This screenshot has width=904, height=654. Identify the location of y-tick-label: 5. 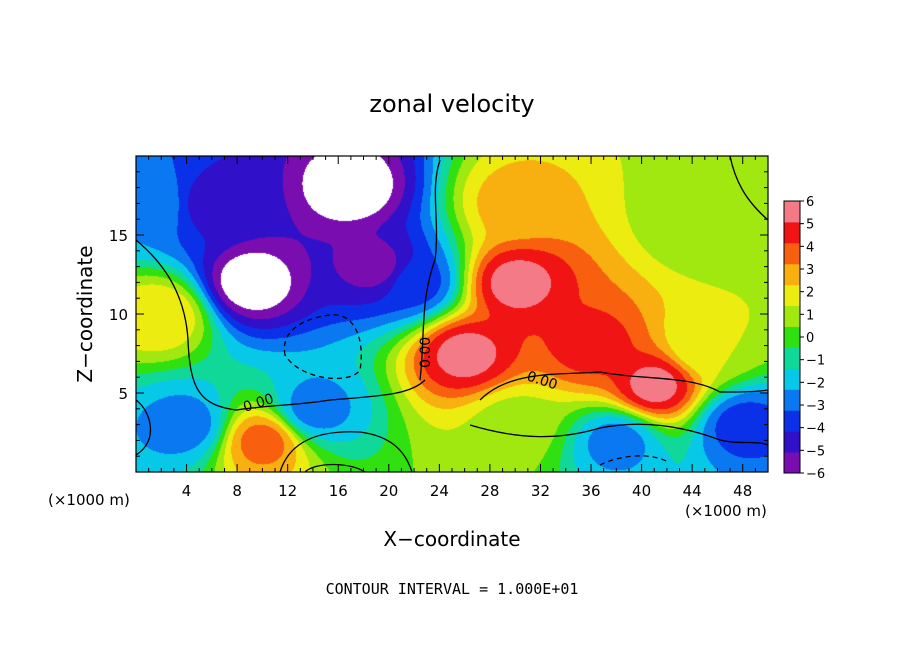
(123, 394).